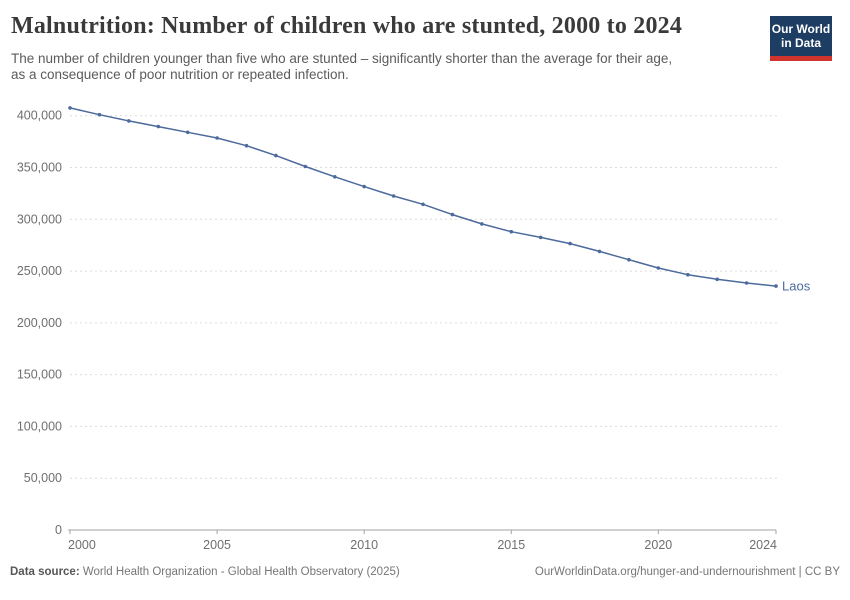  I want to click on x-tick-label: 2000, so click(82, 545).